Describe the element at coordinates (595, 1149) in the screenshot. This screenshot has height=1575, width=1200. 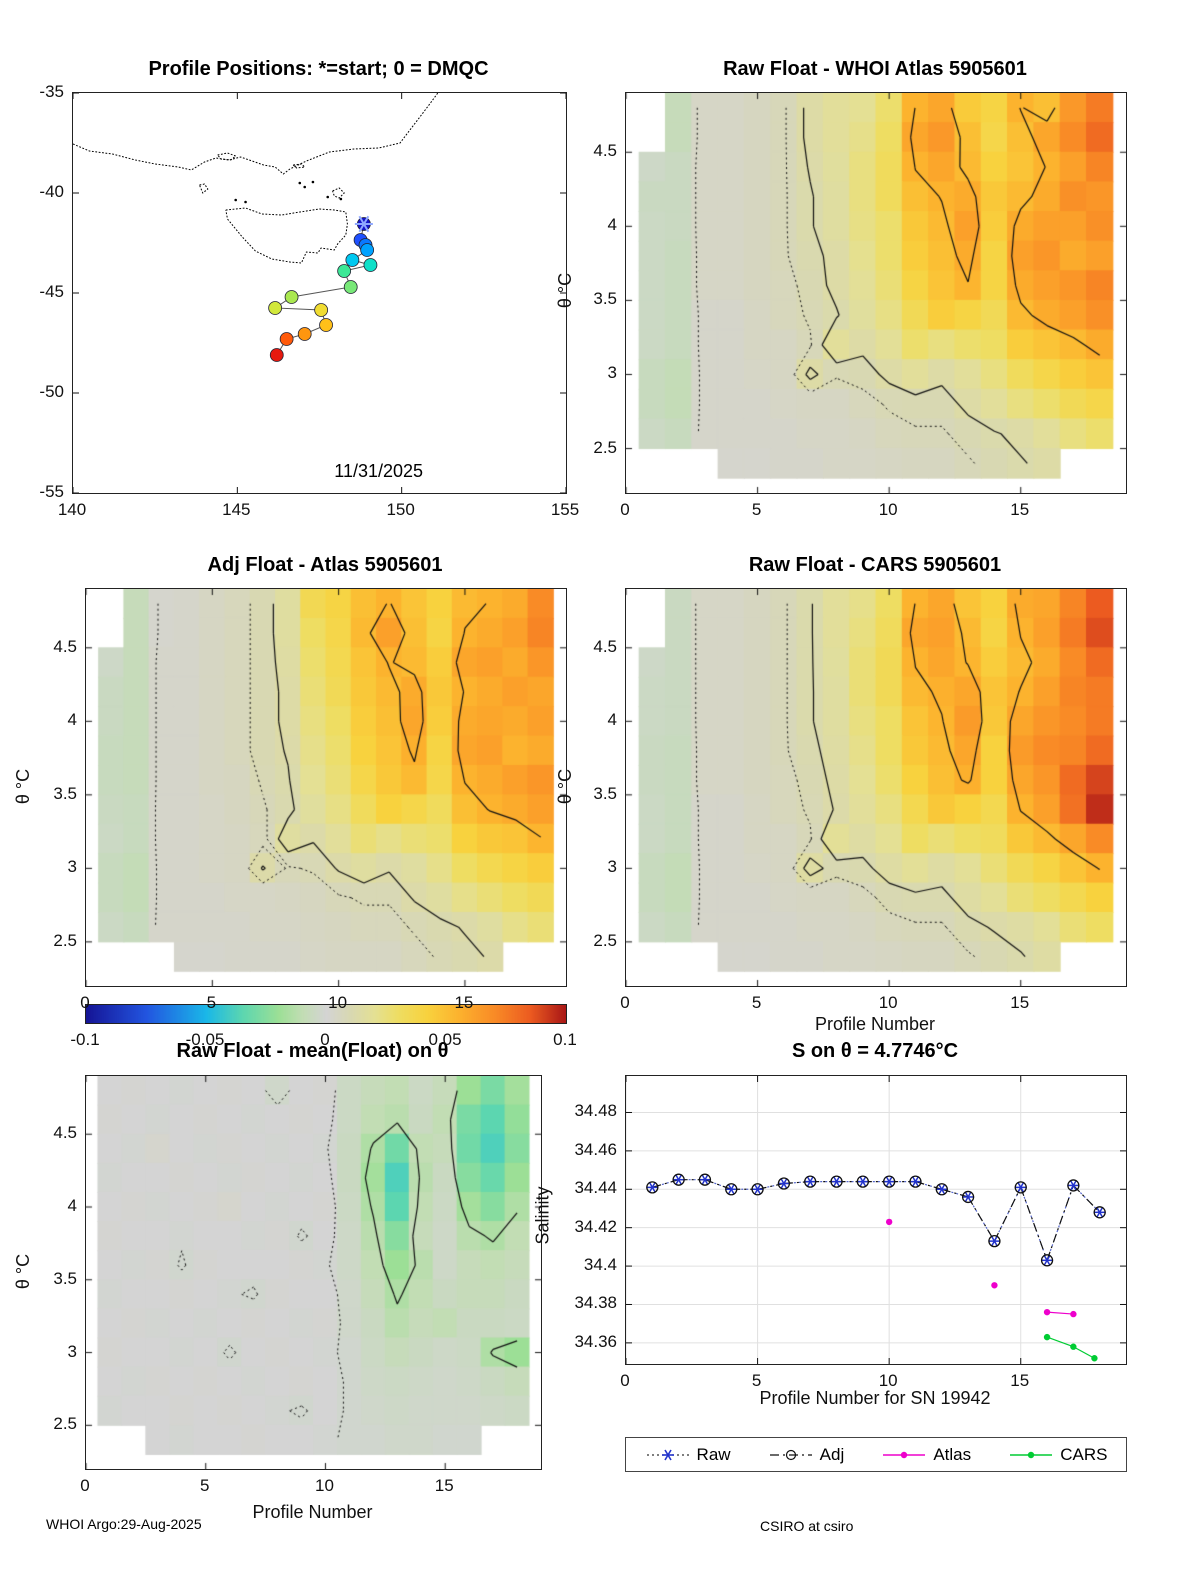
I see `y-tick-label: 34.46` at that location.